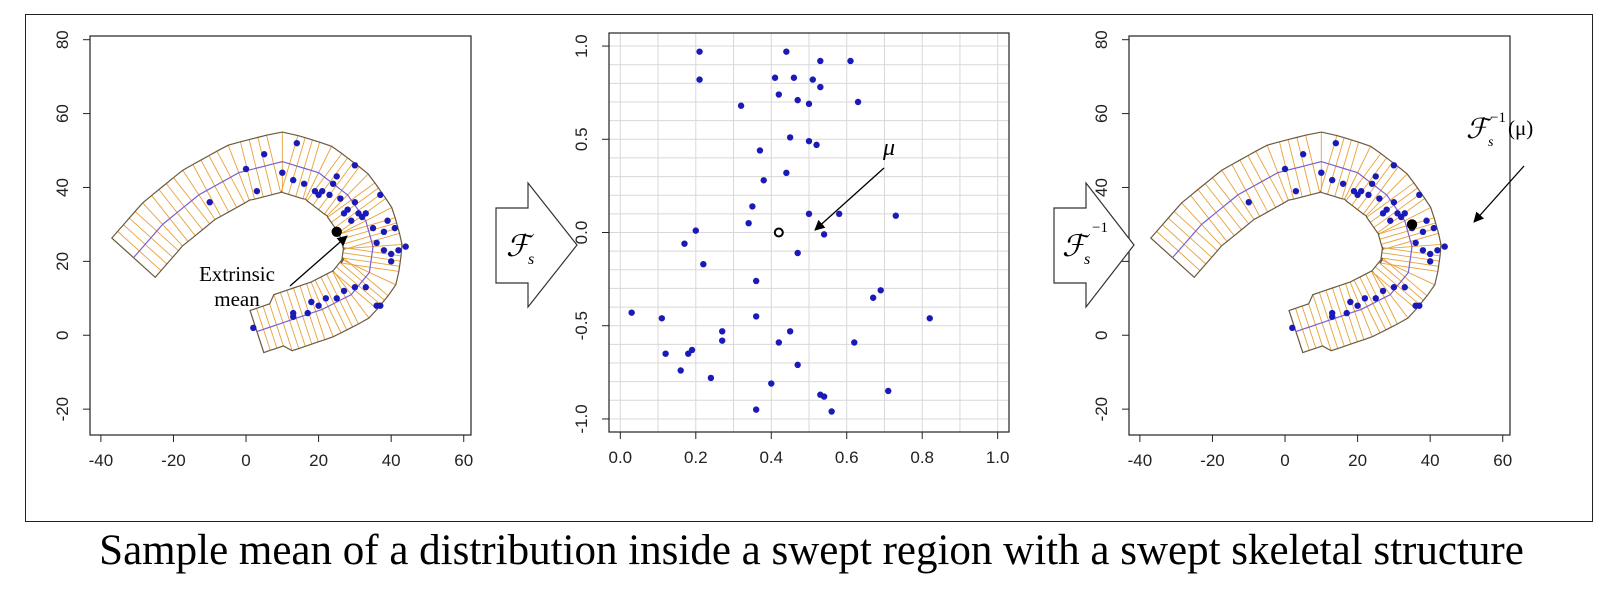  What do you see at coordinates (62, 187) in the screenshot?
I see `y-tick-label: 40` at bounding box center [62, 187].